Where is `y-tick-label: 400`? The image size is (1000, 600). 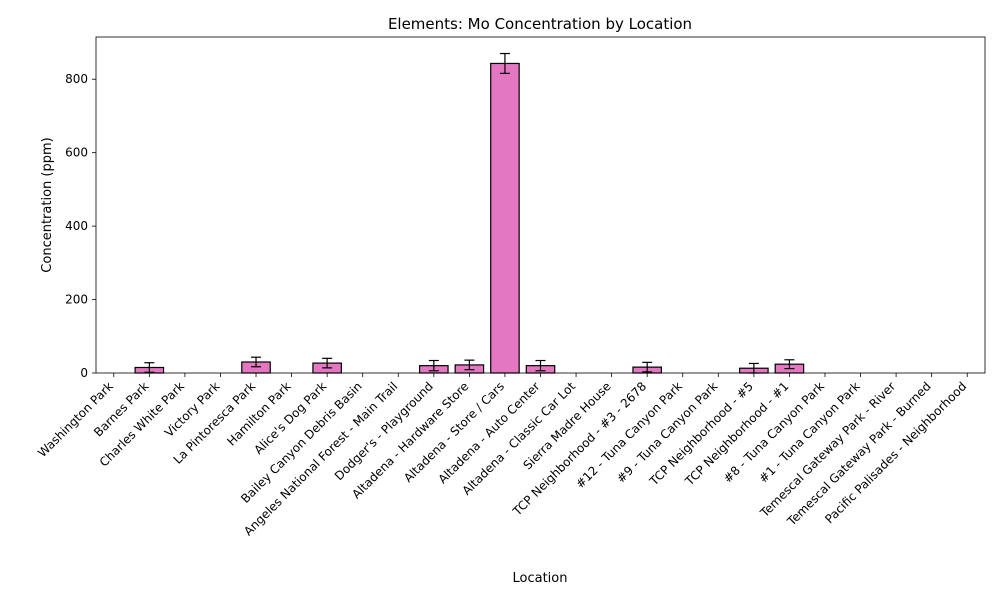 y-tick-label: 400 is located at coordinates (76, 226).